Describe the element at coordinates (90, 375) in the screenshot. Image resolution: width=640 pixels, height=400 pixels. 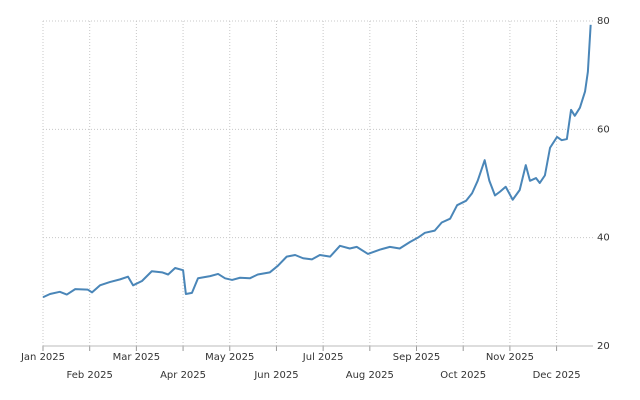
I see `x-tick-label: Feb 2025` at that location.